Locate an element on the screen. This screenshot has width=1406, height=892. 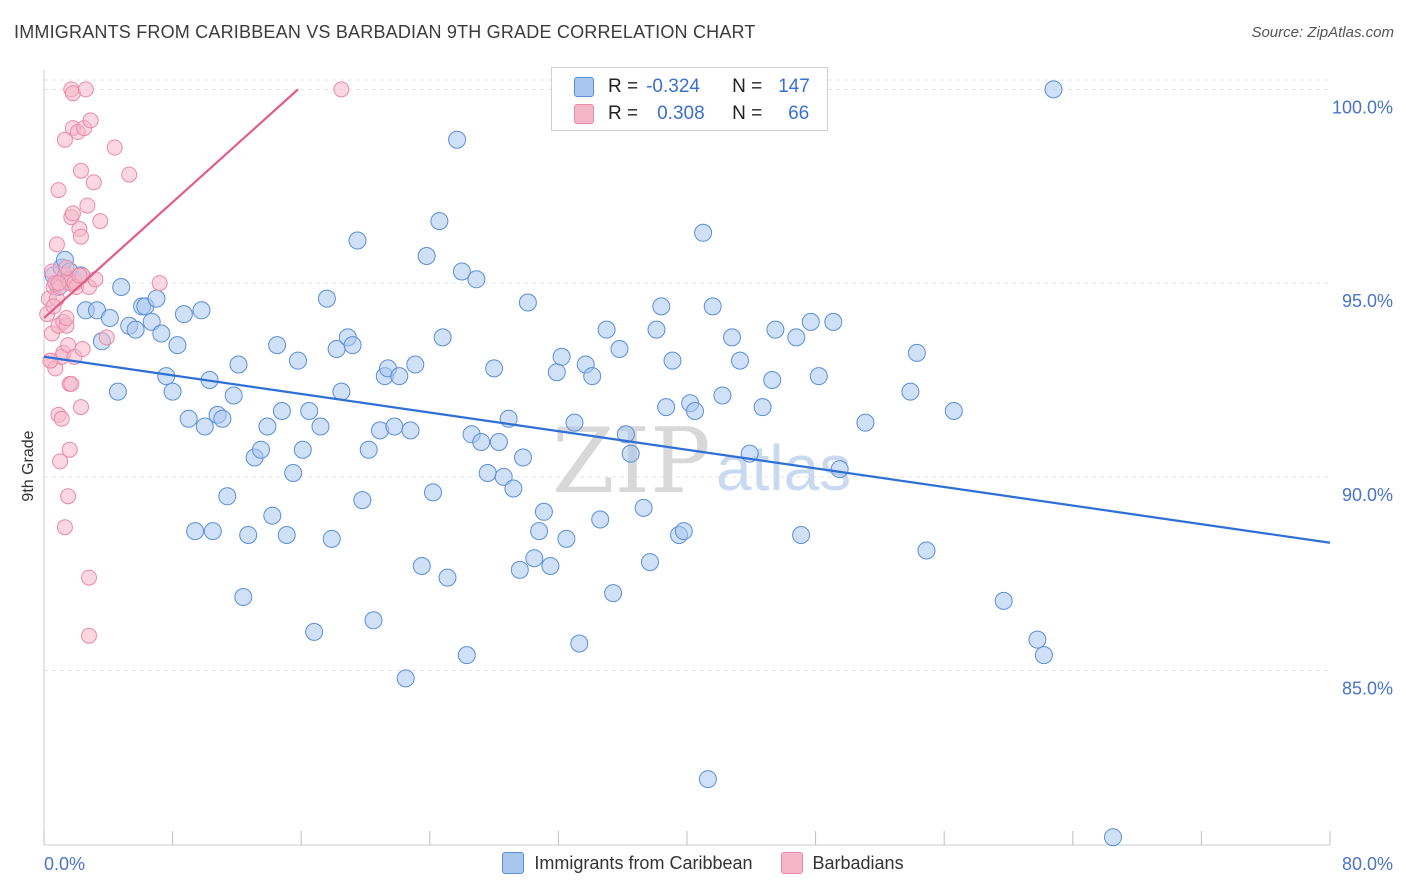
series-barbadians-points is located at coordinates (194, 362).